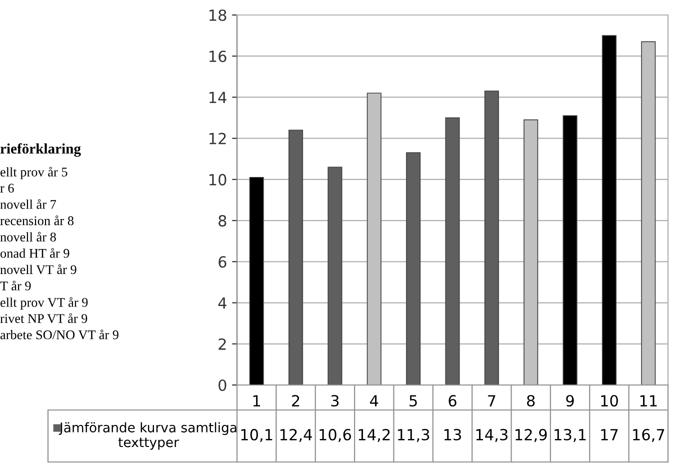 This screenshot has height=468, width=678. I want to click on text: novell år 8, so click(28, 237).